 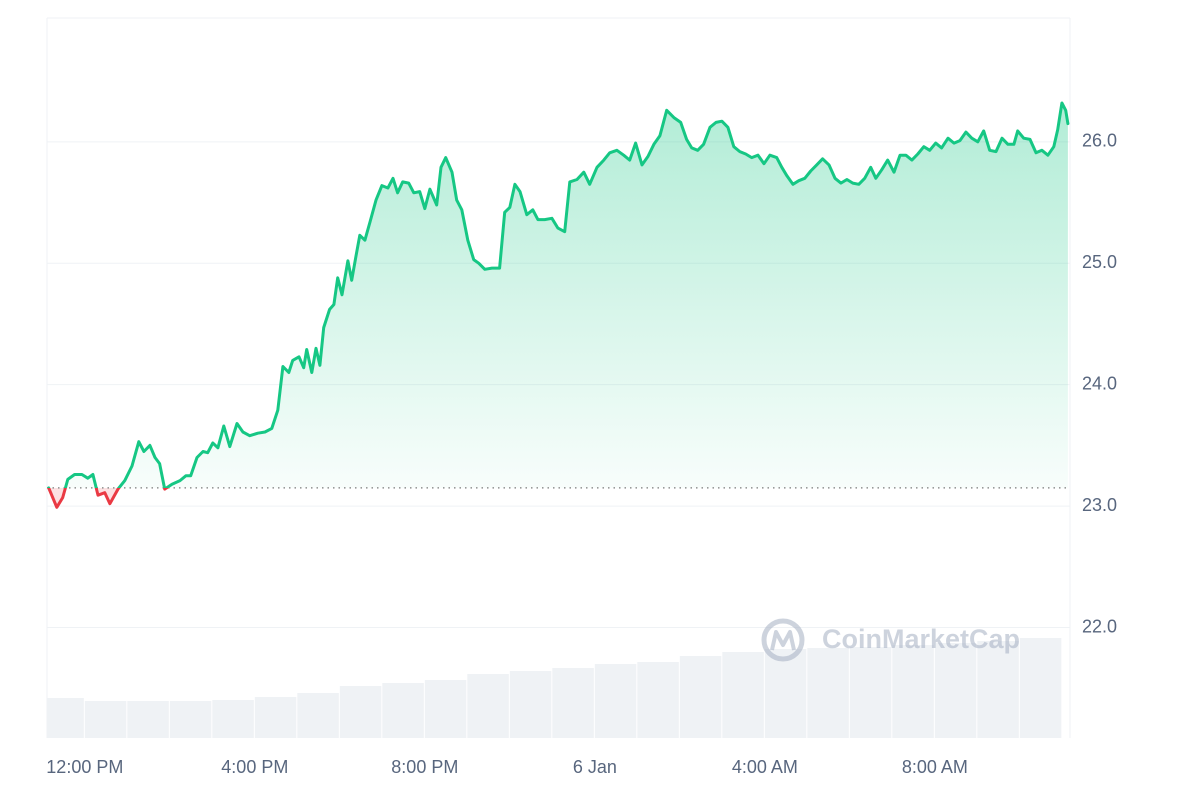 What do you see at coordinates (1099, 505) in the screenshot?
I see `y-tick-label: 23.0` at bounding box center [1099, 505].